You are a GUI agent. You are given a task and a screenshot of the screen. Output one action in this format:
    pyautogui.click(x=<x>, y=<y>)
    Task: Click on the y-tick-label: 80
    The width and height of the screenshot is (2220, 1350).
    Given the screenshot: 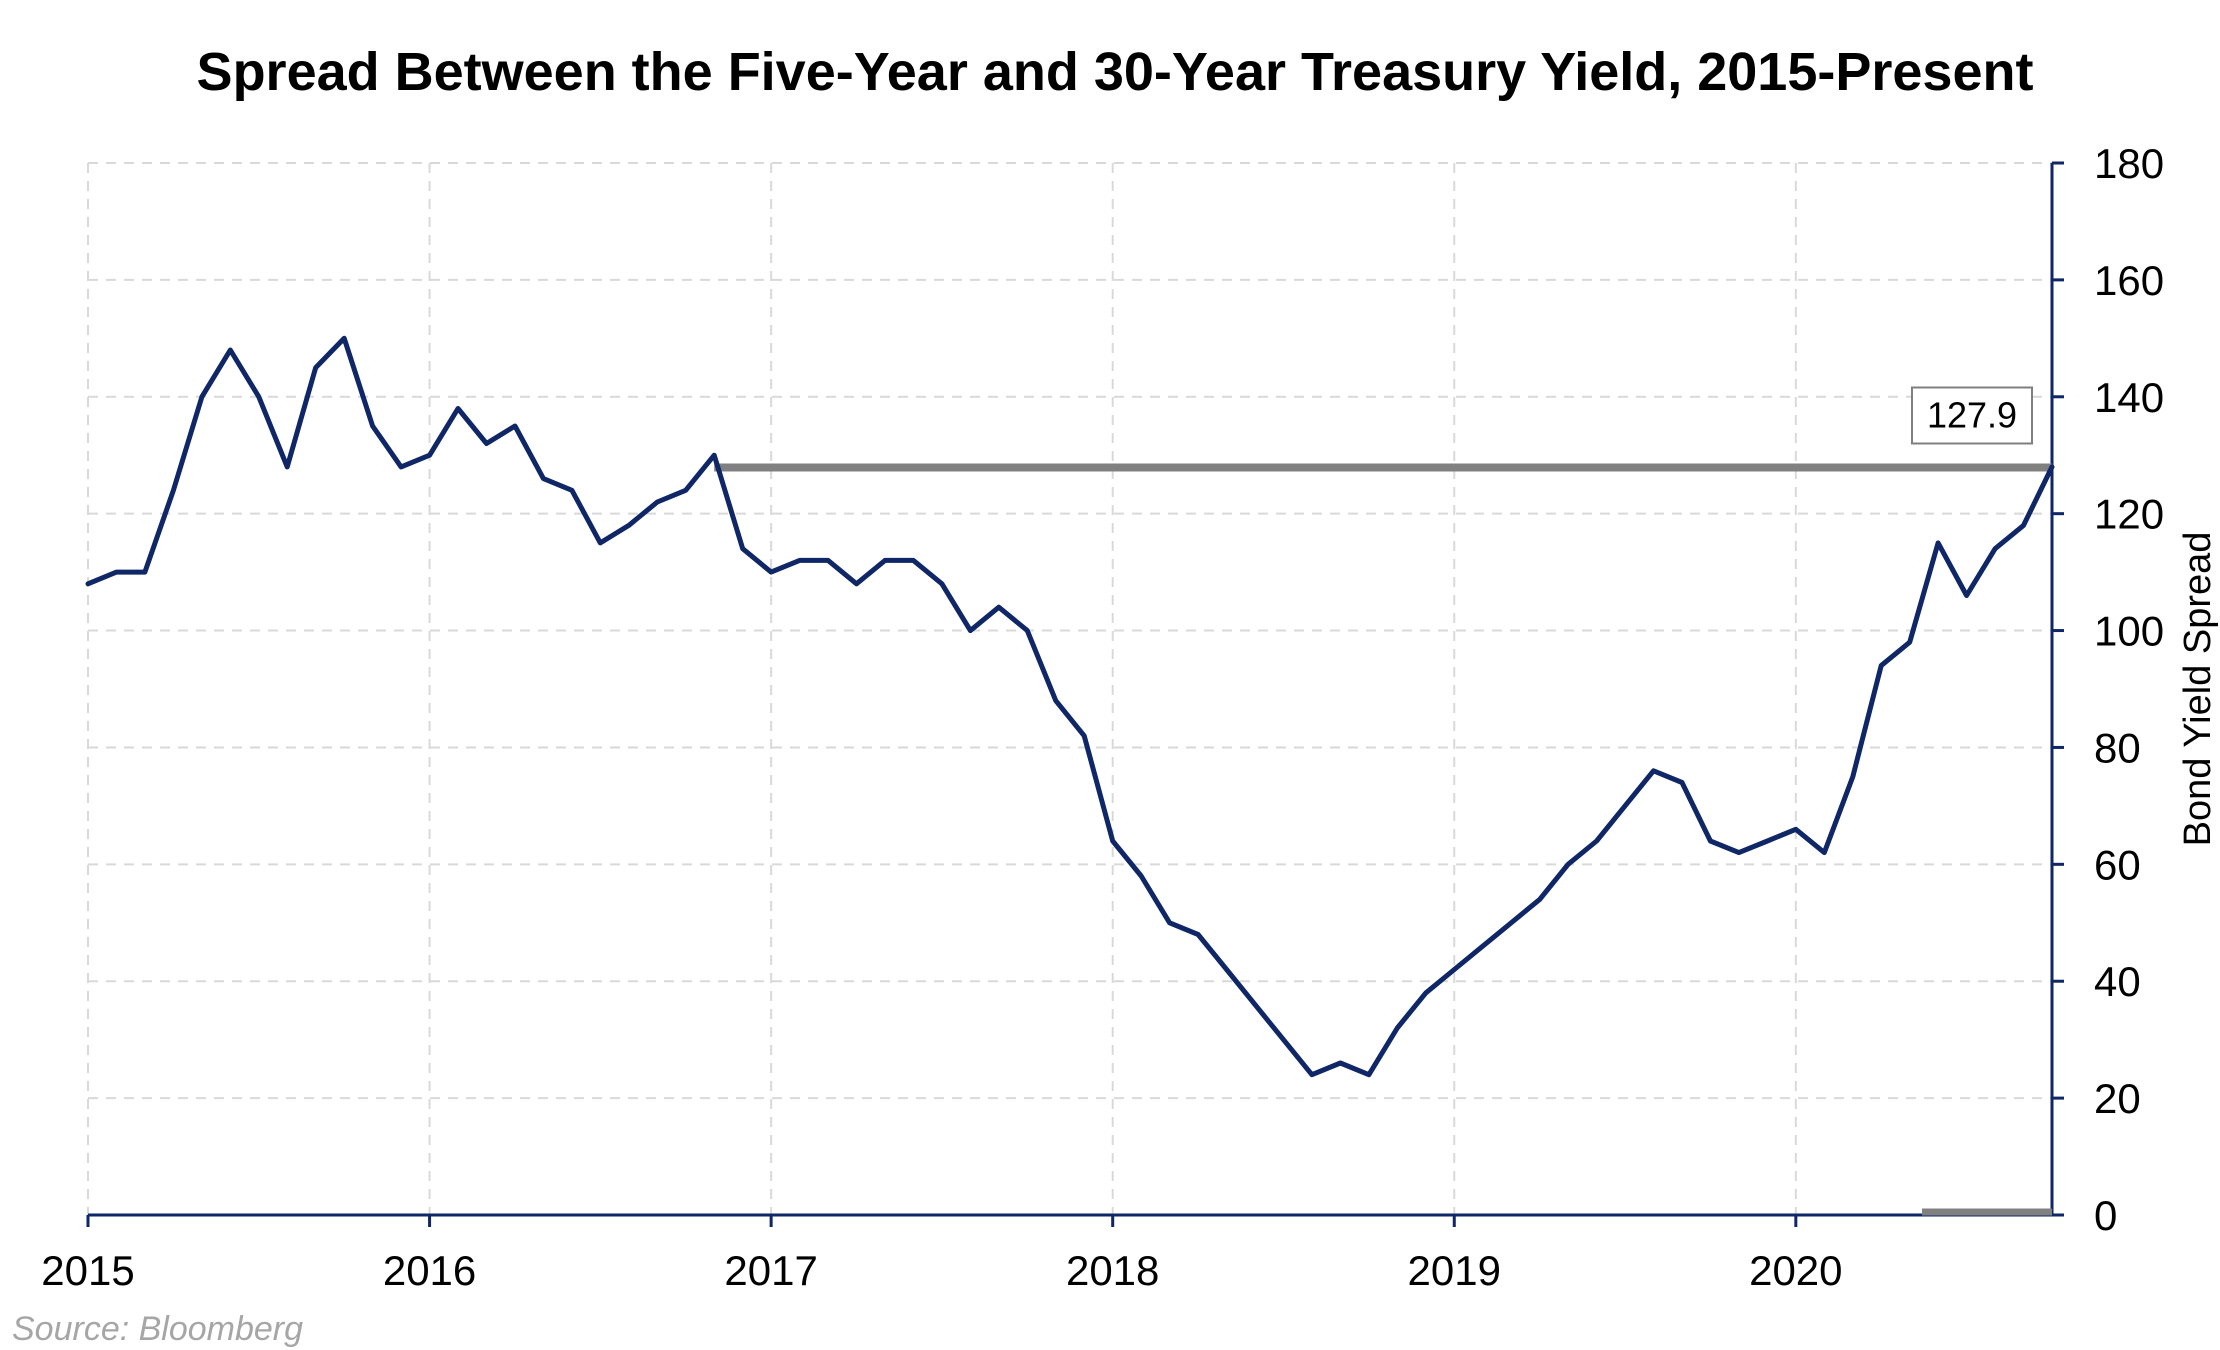 What is the action you would take?
    pyautogui.click(x=2117, y=747)
    